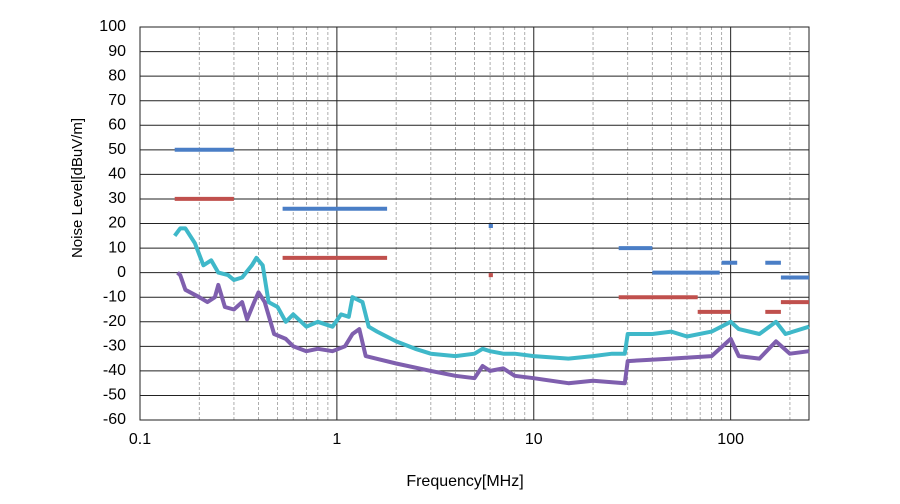 The image size is (900, 504). I want to click on y-tick-label: 100, so click(112, 26).